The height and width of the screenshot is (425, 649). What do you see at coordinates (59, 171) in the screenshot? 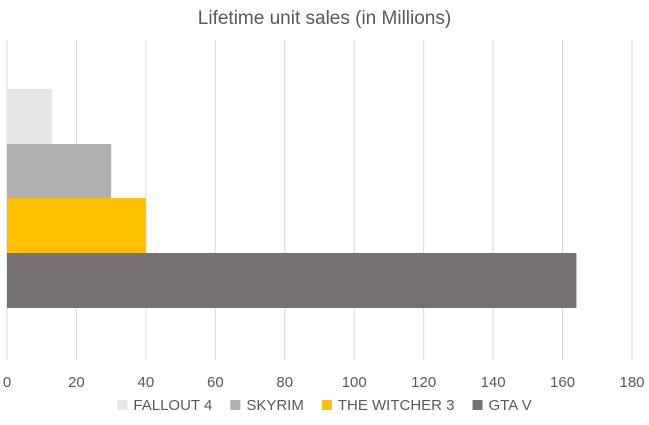
I see `bar-skyrim` at bounding box center [59, 171].